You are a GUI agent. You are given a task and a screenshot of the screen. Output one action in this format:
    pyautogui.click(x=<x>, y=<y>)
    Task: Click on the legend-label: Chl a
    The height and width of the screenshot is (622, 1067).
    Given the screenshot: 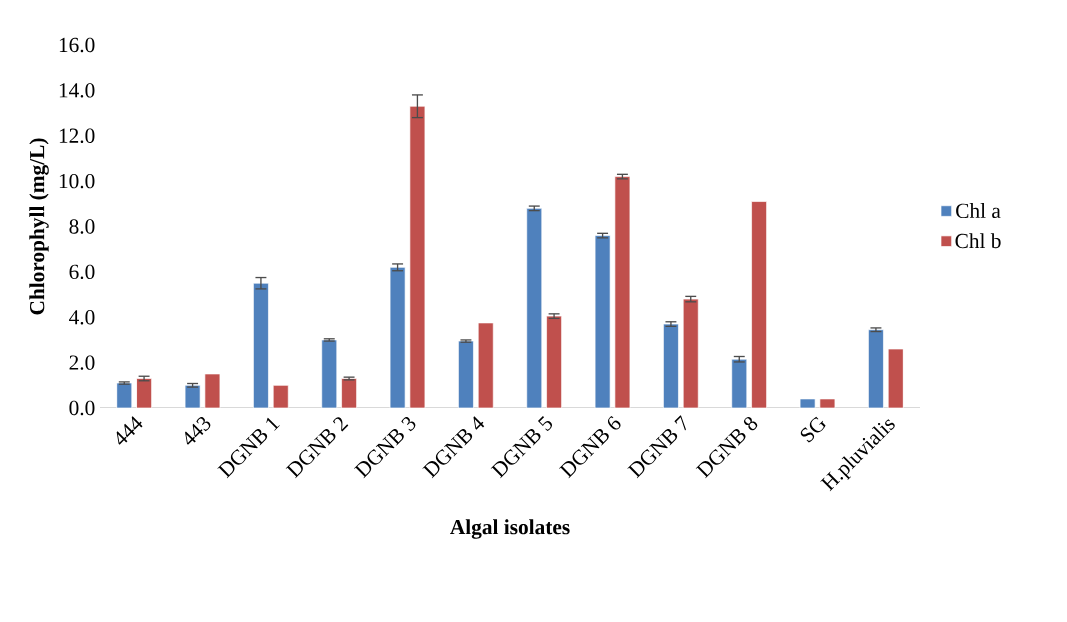 What is the action you would take?
    pyautogui.click(x=978, y=211)
    